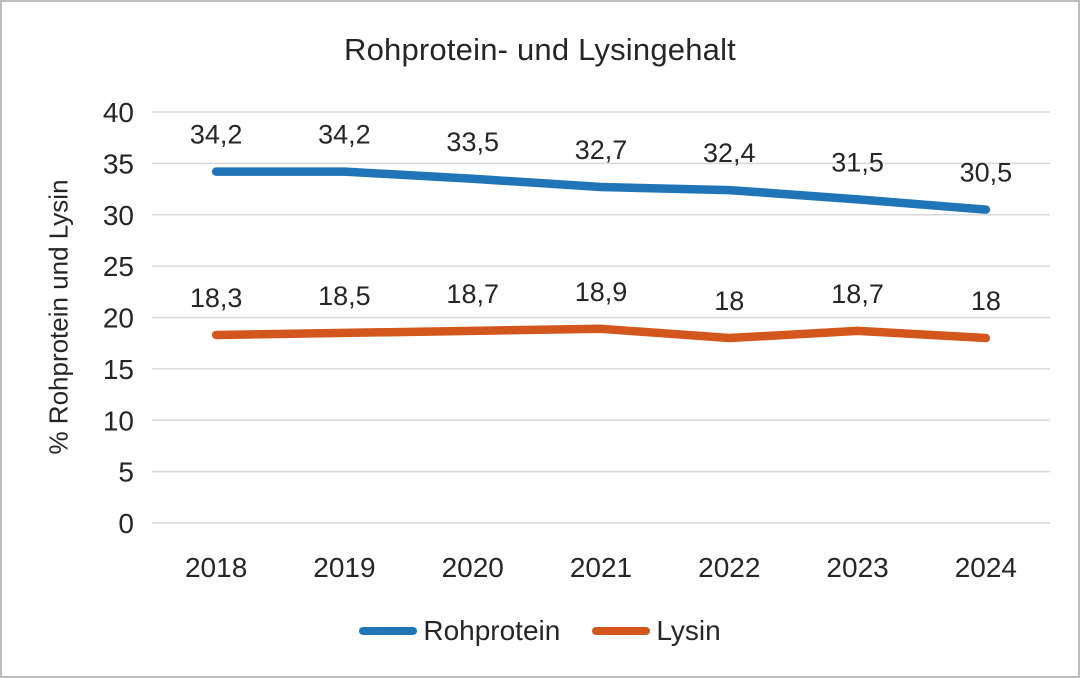 The image size is (1080, 678). What do you see at coordinates (601, 150) in the screenshot?
I see `data-label: 32,7` at bounding box center [601, 150].